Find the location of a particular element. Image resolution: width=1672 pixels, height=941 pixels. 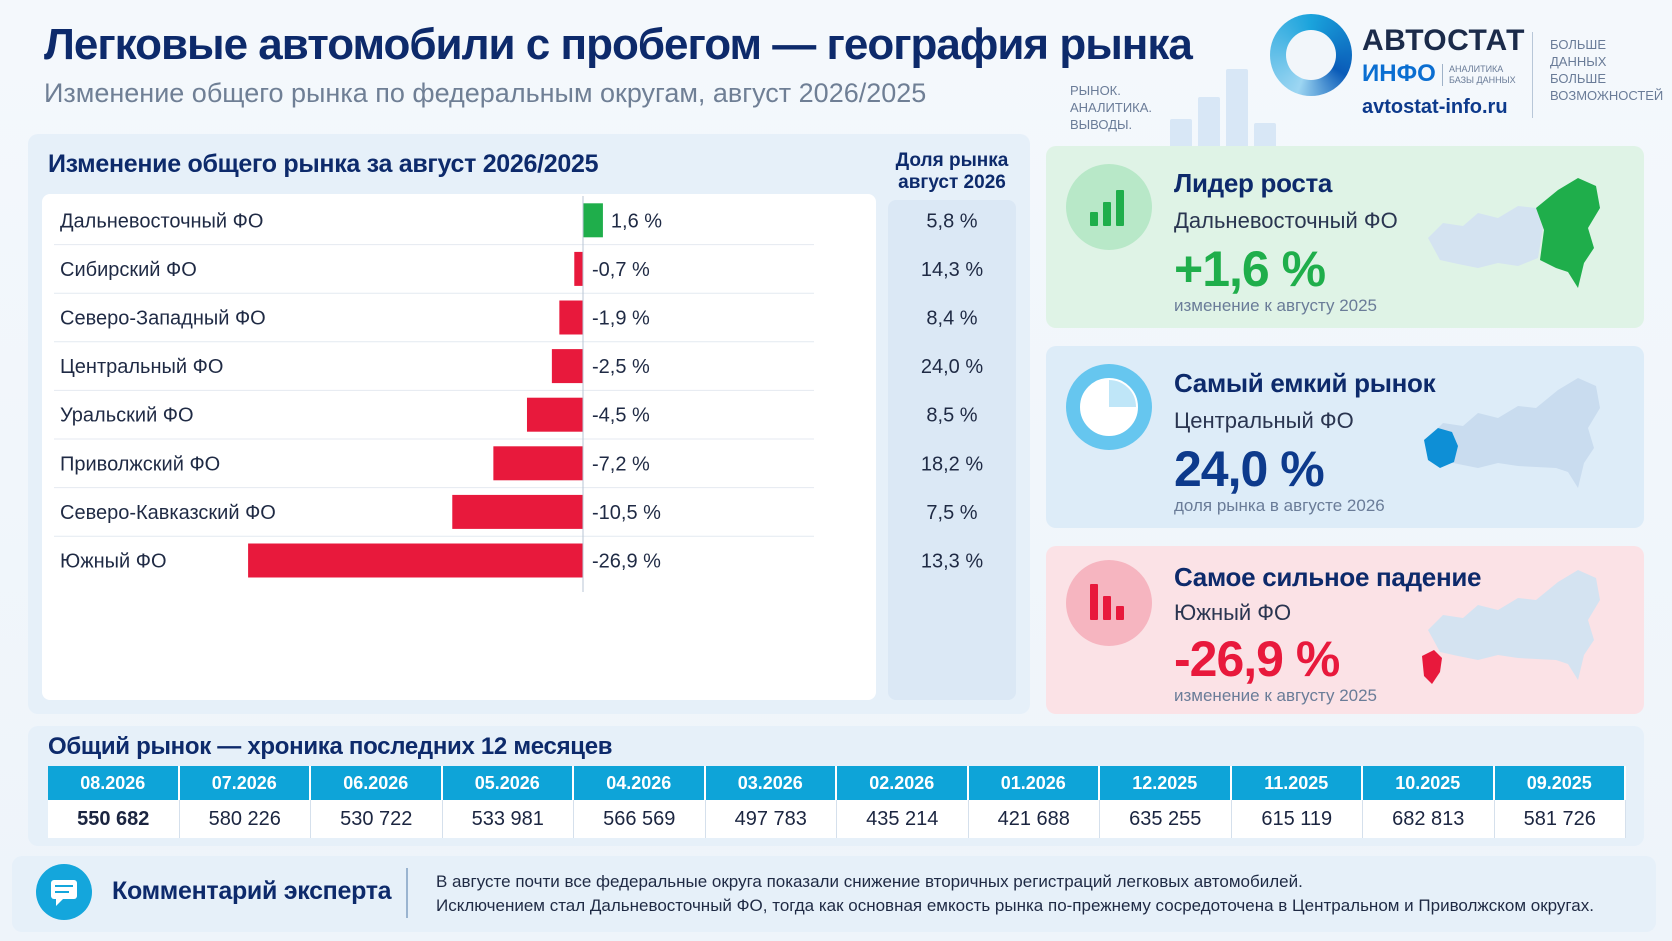

history-month-header: 02.2026 is located at coordinates (903, 783).